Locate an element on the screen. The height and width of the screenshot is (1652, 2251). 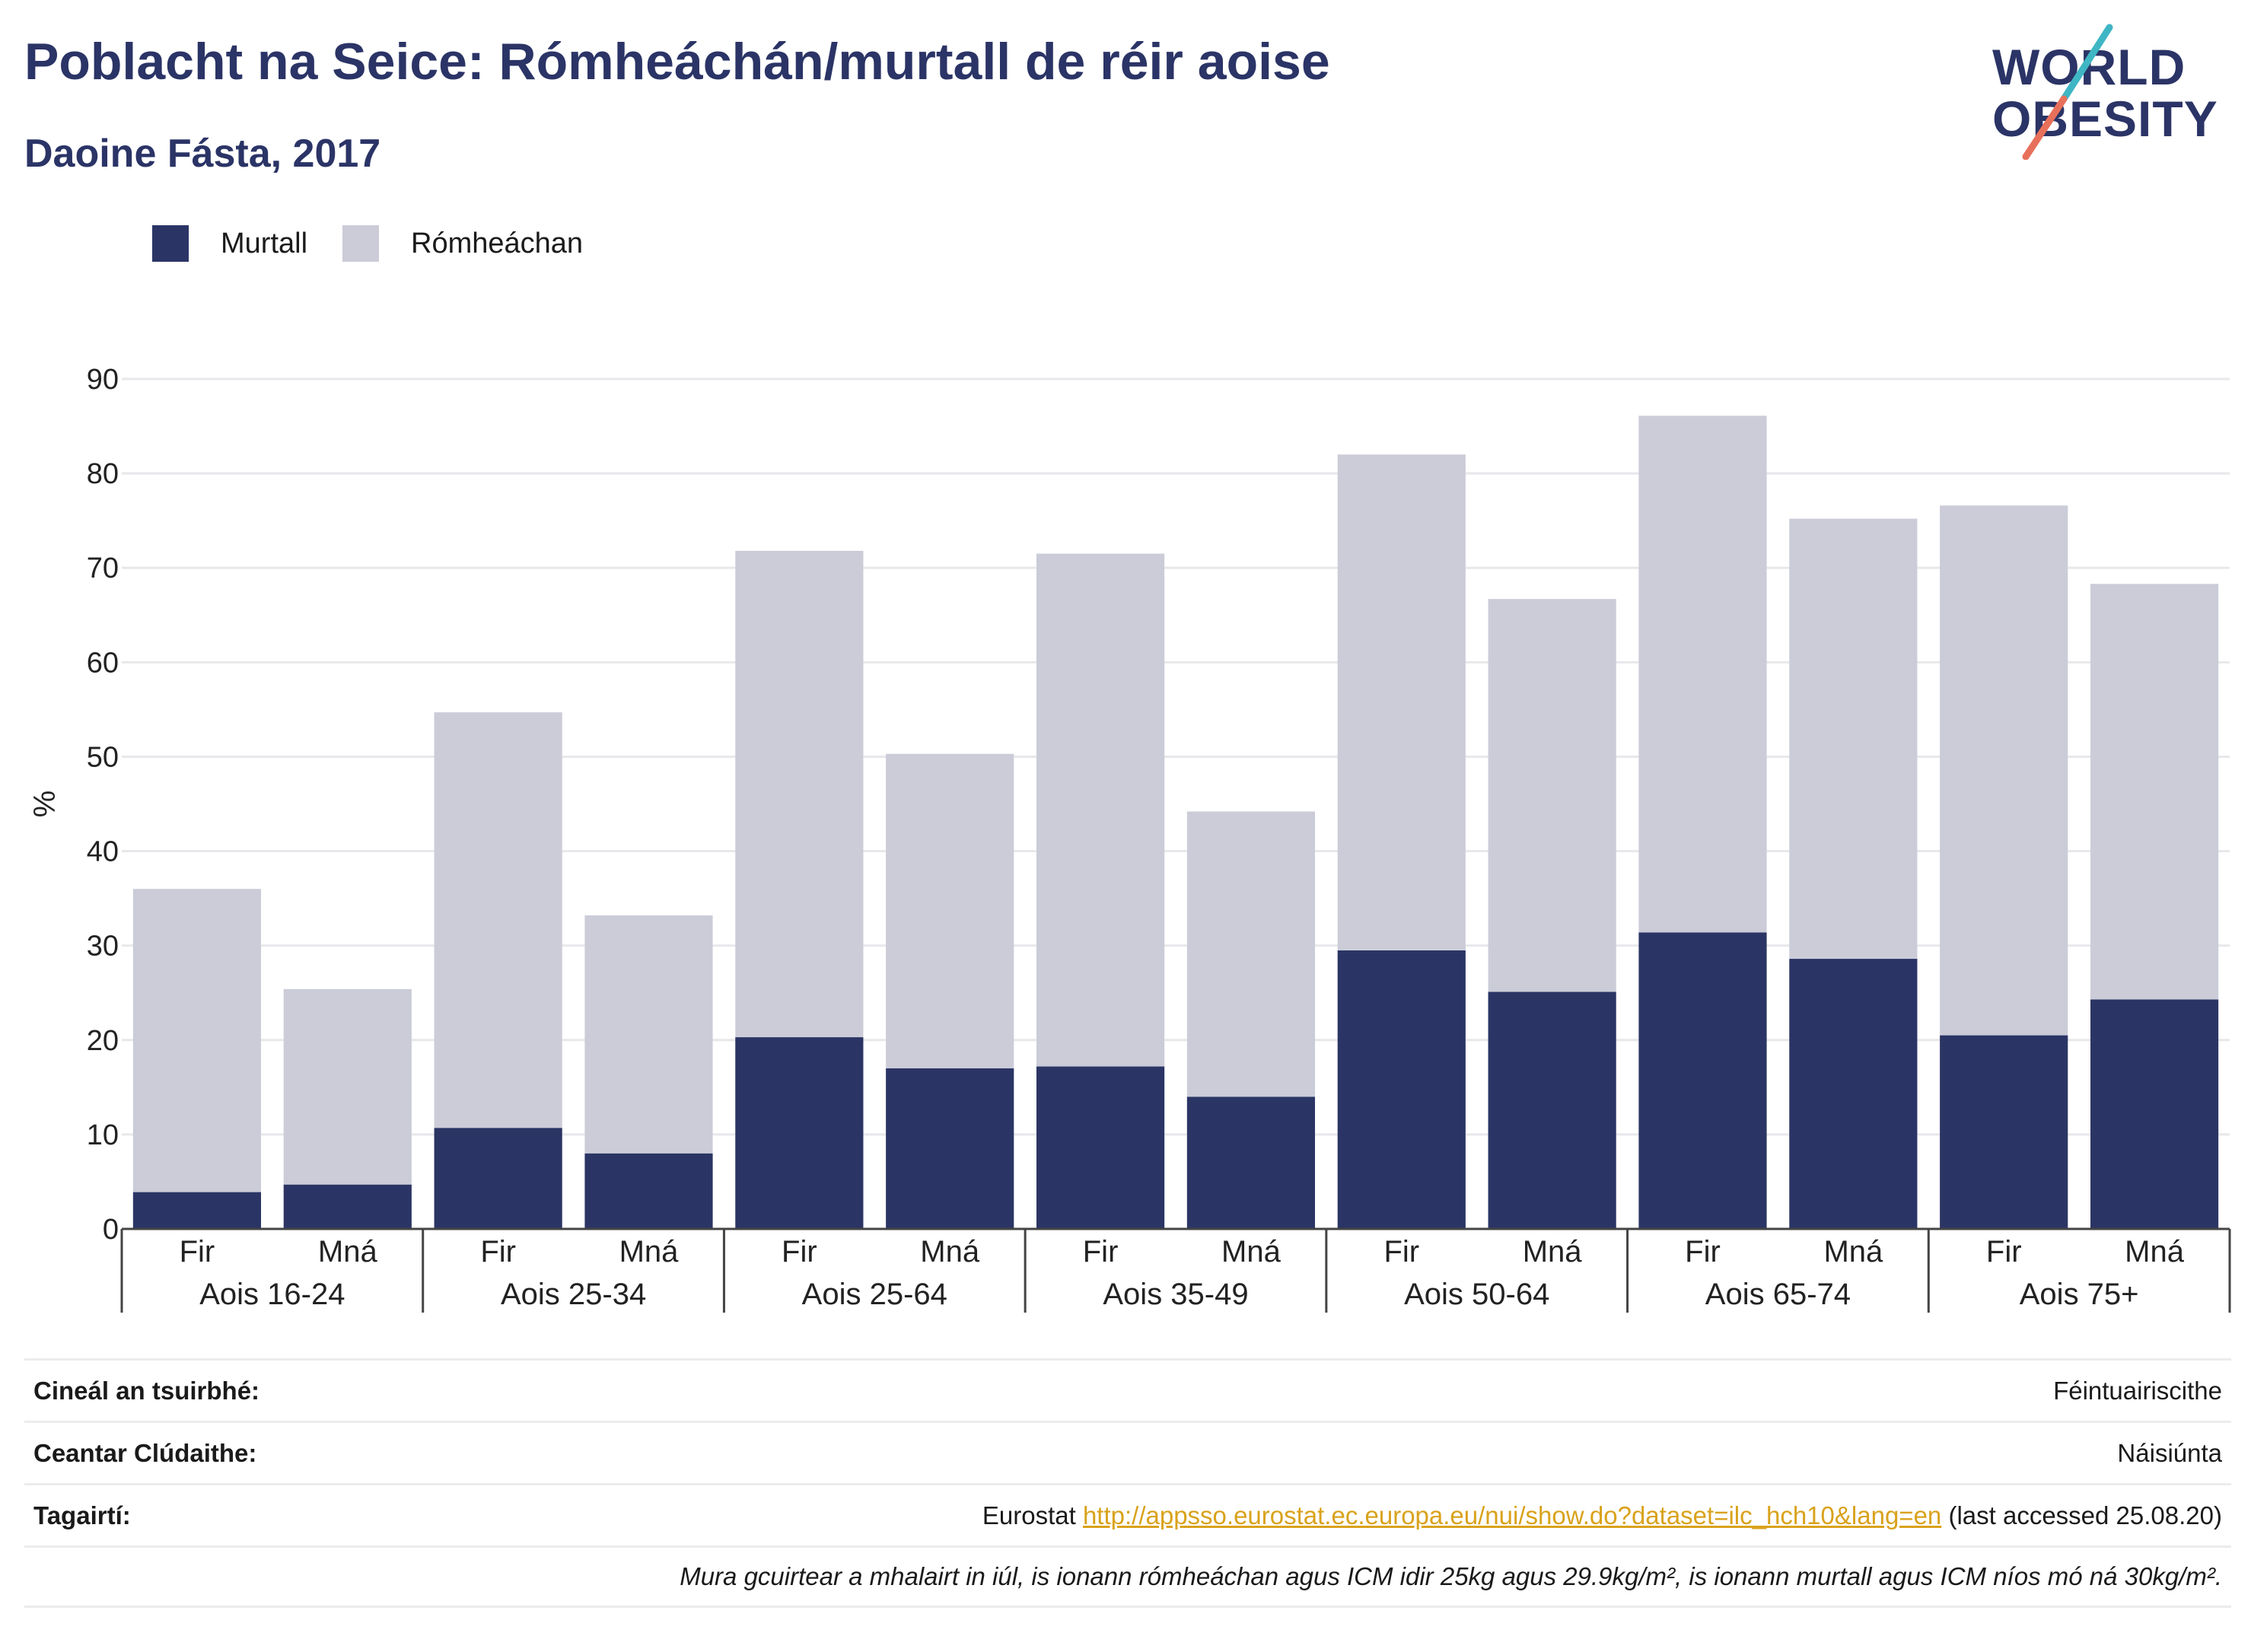
area-label: Ceantar Clúdaithe: is located at coordinates (145, 1452).